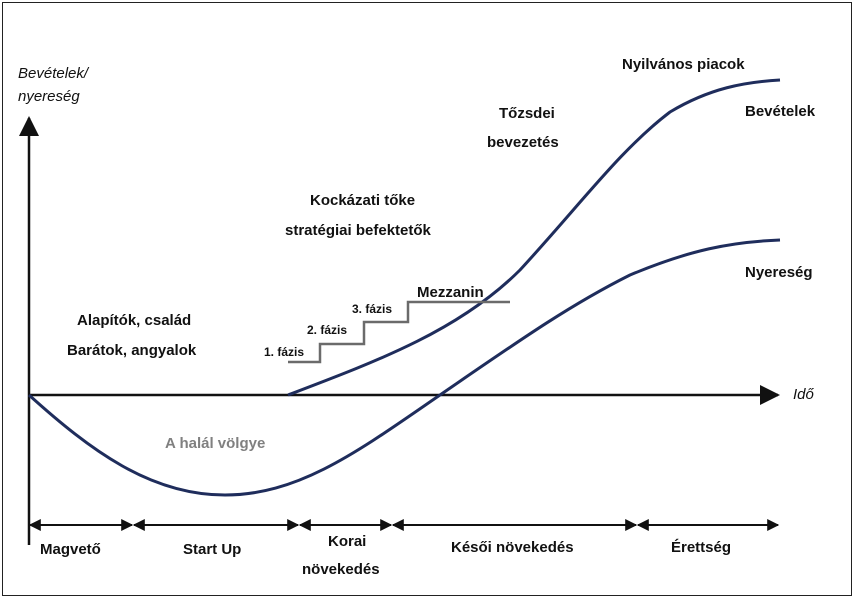  Describe the element at coordinates (54, 73) in the screenshot. I see `y-axis-label-line1: Bevételek/` at that location.